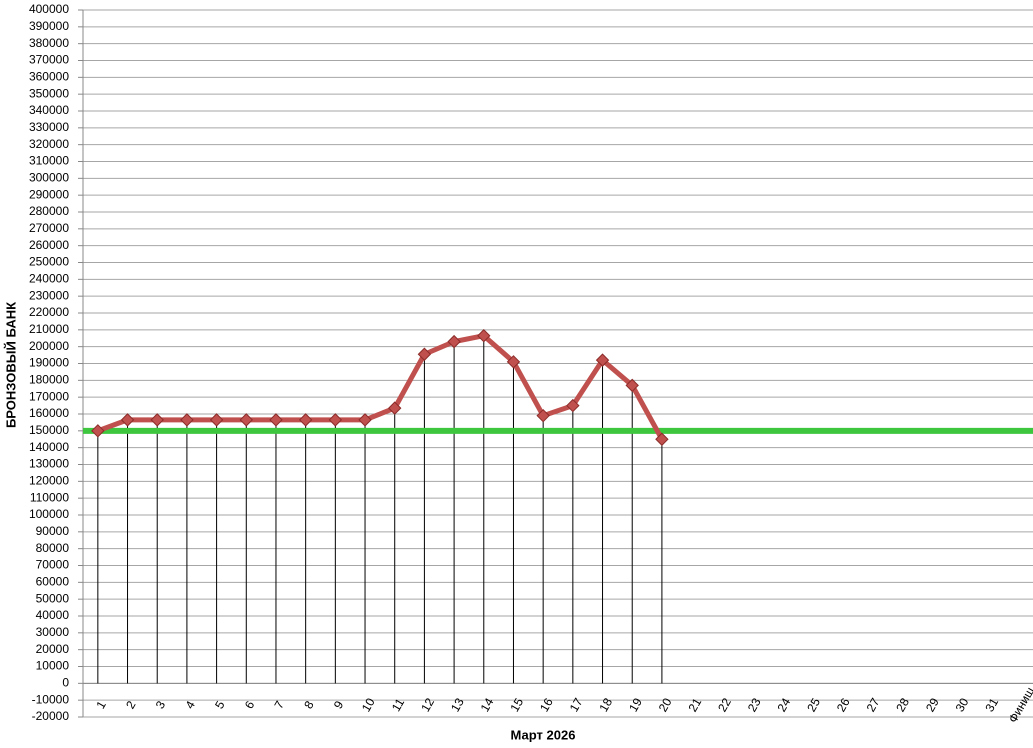 The width and height of the screenshot is (1033, 748). Describe the element at coordinates (49, 77) in the screenshot. I see `y-tick-label: 360000` at that location.